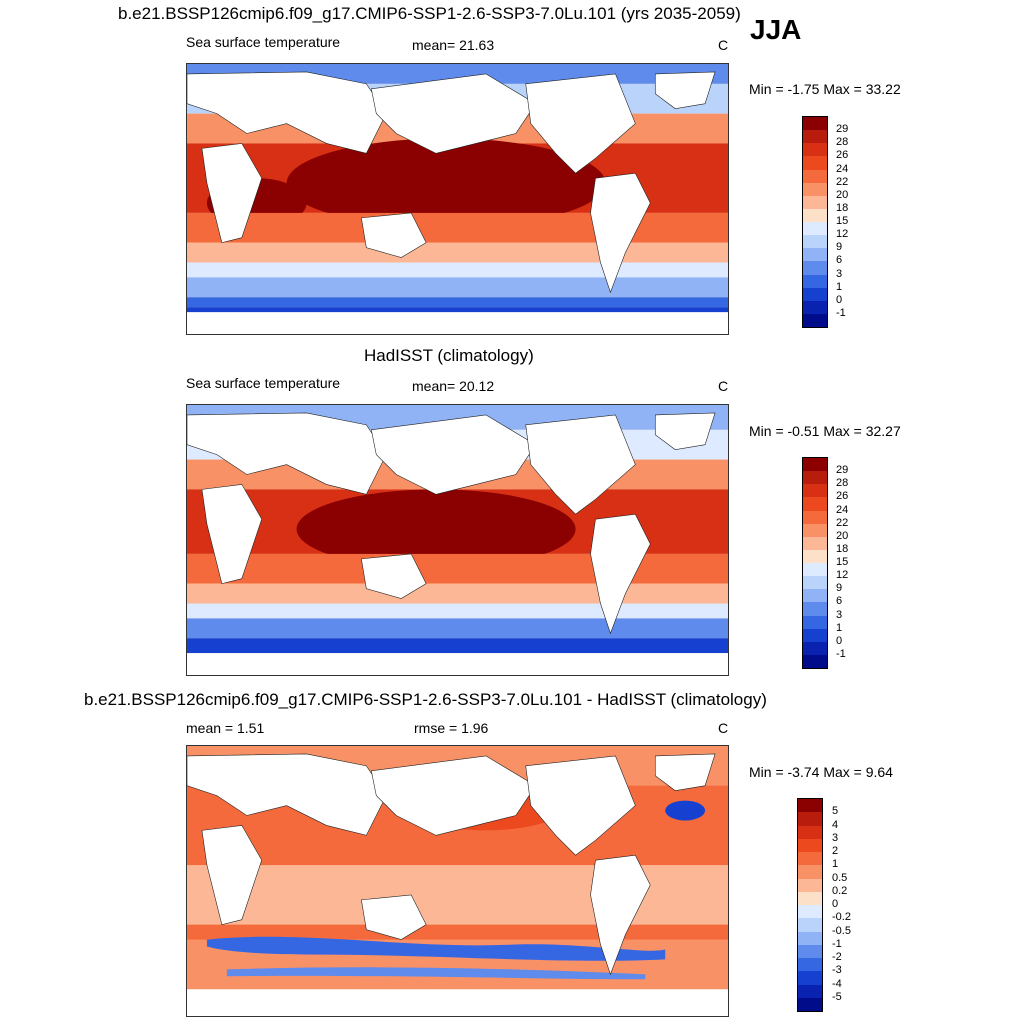 This screenshot has width=1024, height=1024. What do you see at coordinates (840, 890) in the screenshot?
I see `colorbar-tick-label: 0.2` at bounding box center [840, 890].